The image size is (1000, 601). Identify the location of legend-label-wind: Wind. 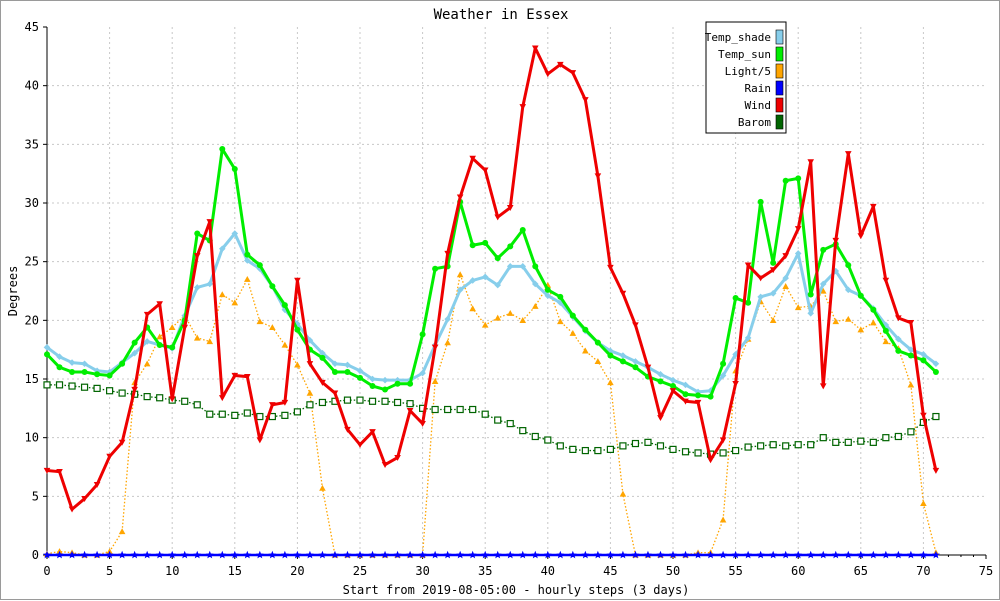
(758, 105).